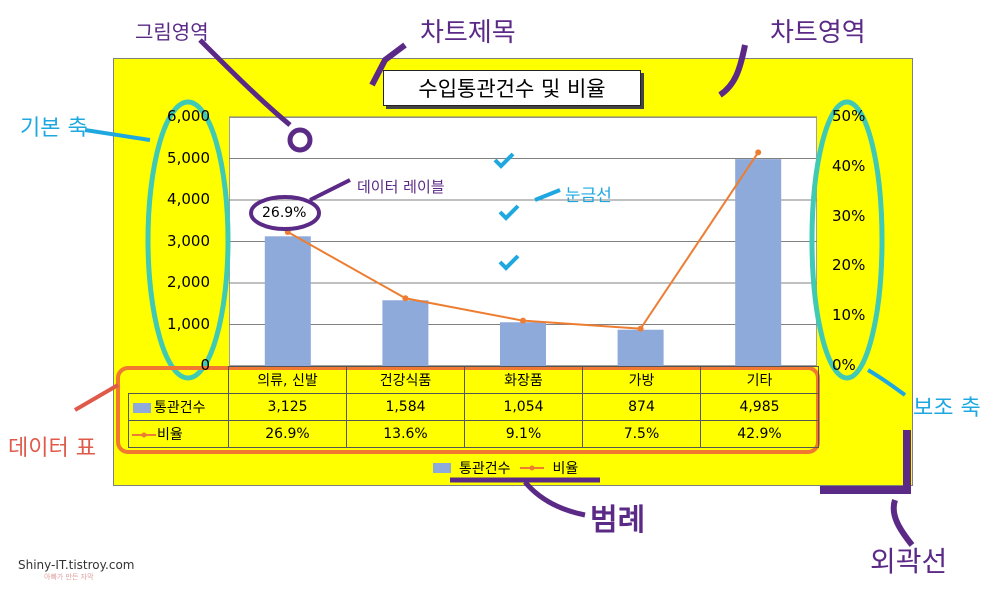 Image resolution: width=1000 pixels, height=596 pixels. I want to click on y-tick-label: 3,000, so click(188, 240).